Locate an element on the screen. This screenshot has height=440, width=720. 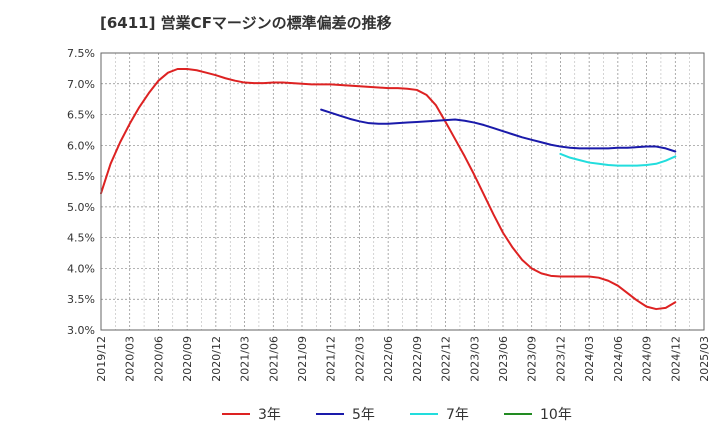
legend-label-5年: 5年 is located at coordinates (363, 415).